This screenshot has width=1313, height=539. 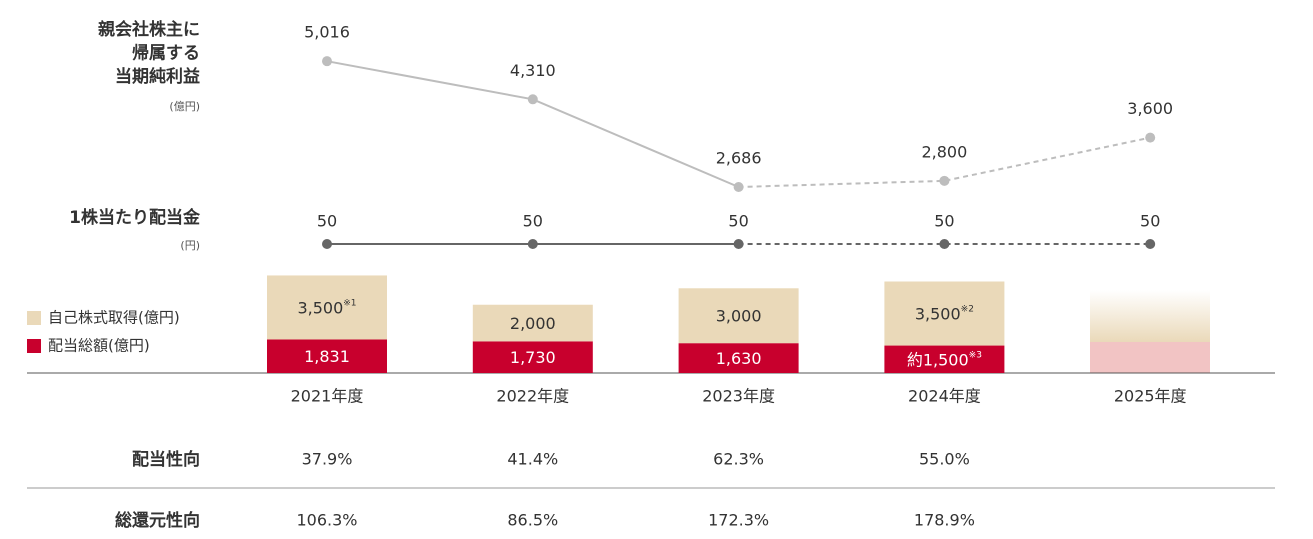 I want to click on data-label-value: 3,000, so click(x=739, y=315).